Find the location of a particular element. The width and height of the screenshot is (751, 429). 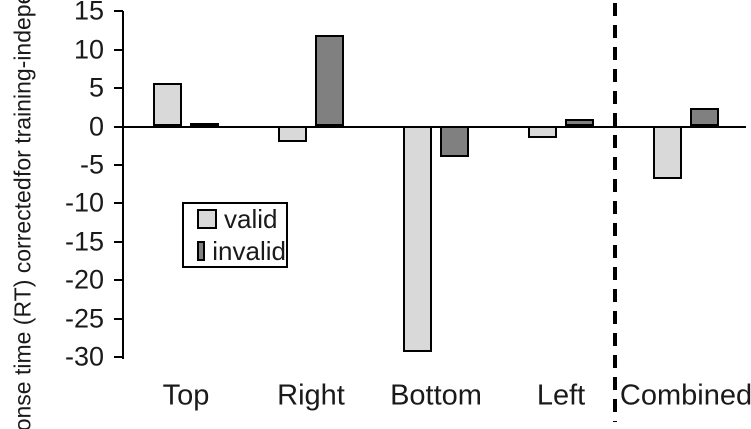

x-axis-label-combined: Combined is located at coordinates (685, 395).